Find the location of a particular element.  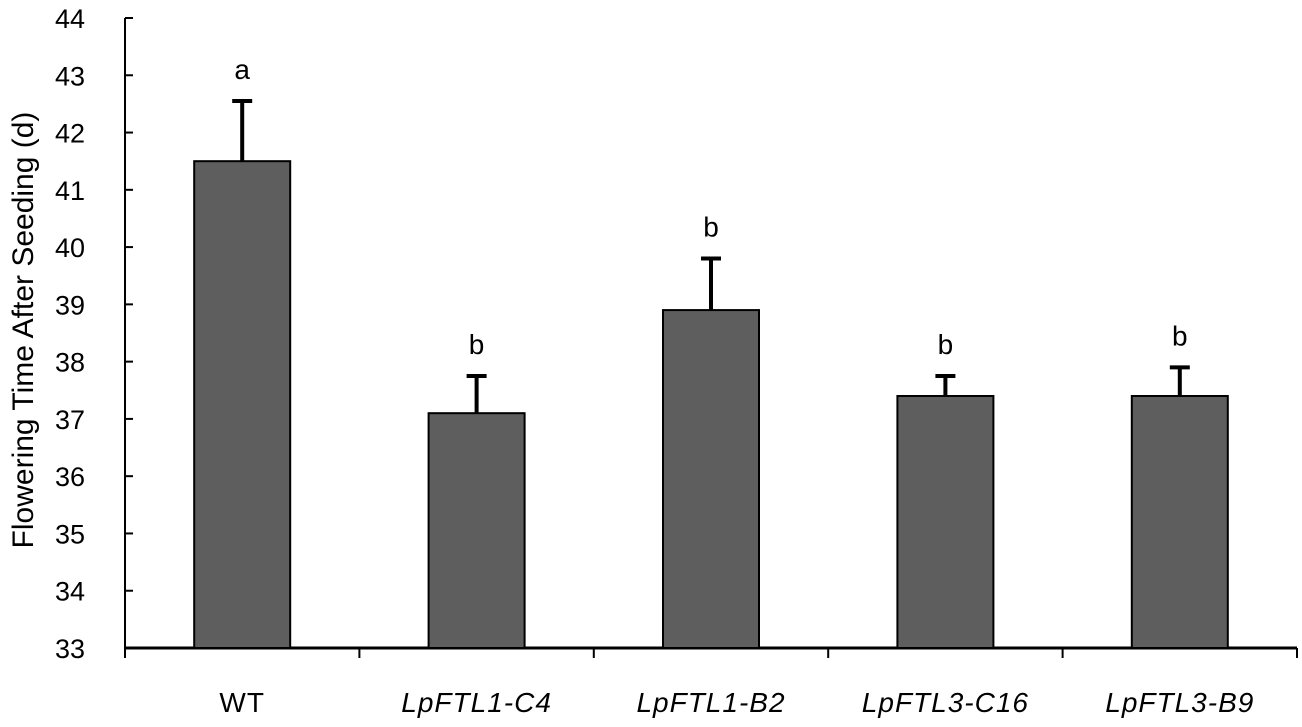

significance-label: a is located at coordinates (242, 69).